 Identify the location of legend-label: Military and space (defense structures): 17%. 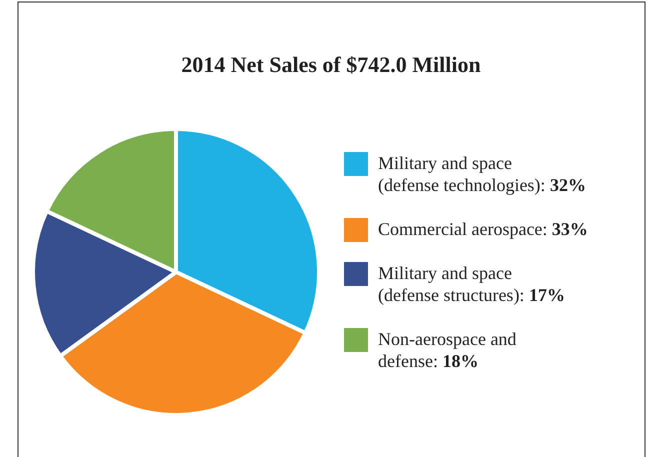
(471, 284).